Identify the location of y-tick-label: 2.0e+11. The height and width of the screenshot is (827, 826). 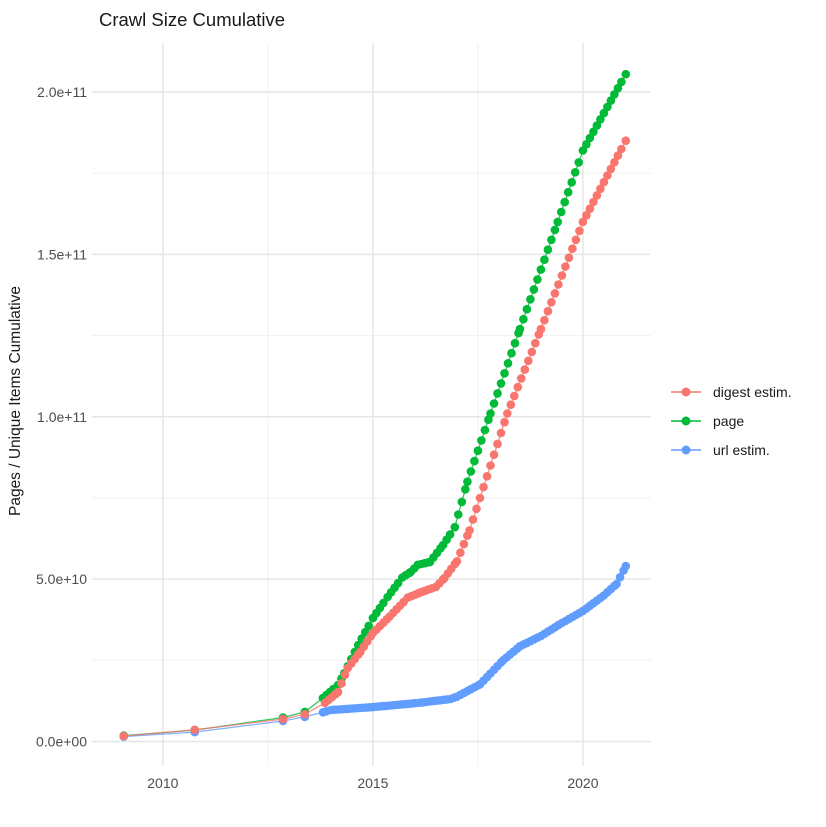
(62, 92).